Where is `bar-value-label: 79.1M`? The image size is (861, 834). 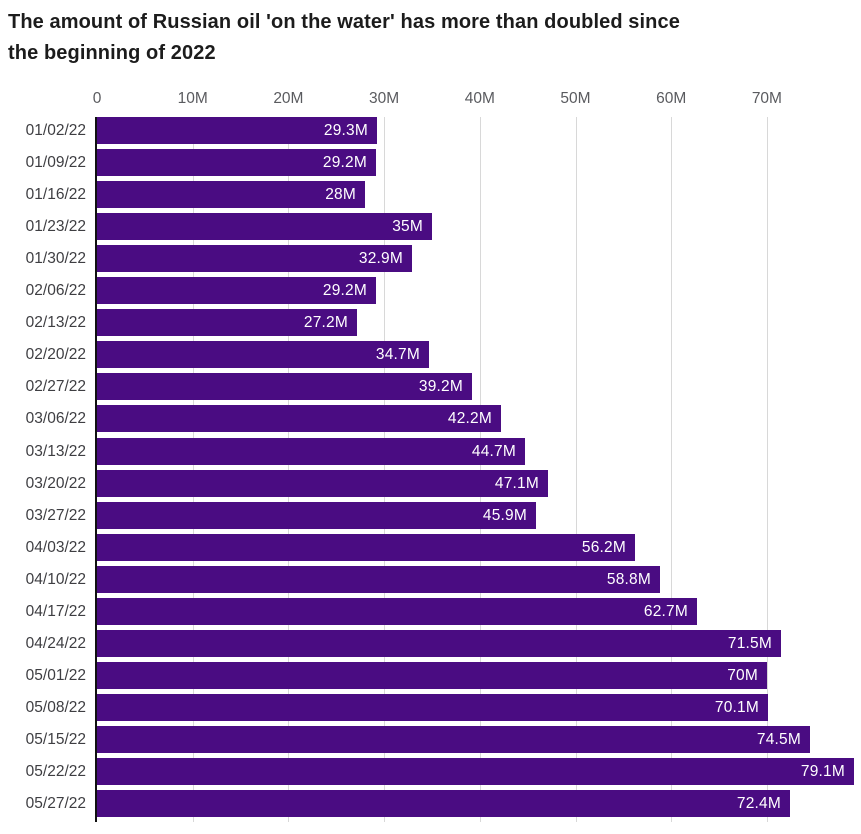 bar-value-label: 79.1M is located at coordinates (822, 771).